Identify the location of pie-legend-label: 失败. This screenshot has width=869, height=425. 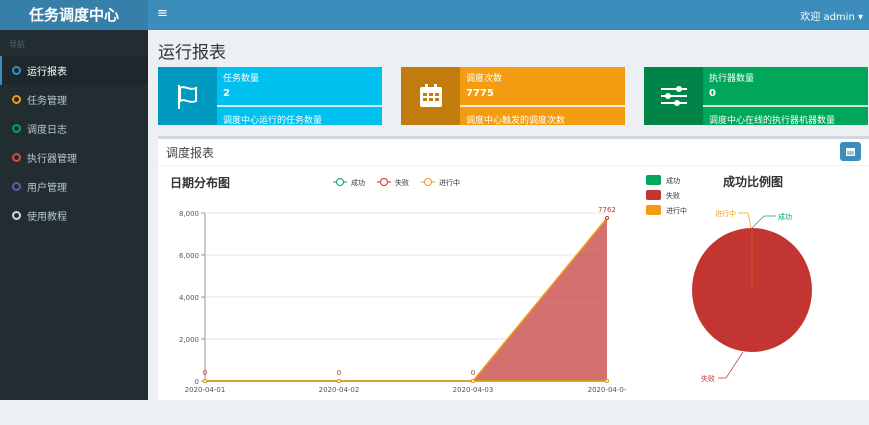
(673, 195).